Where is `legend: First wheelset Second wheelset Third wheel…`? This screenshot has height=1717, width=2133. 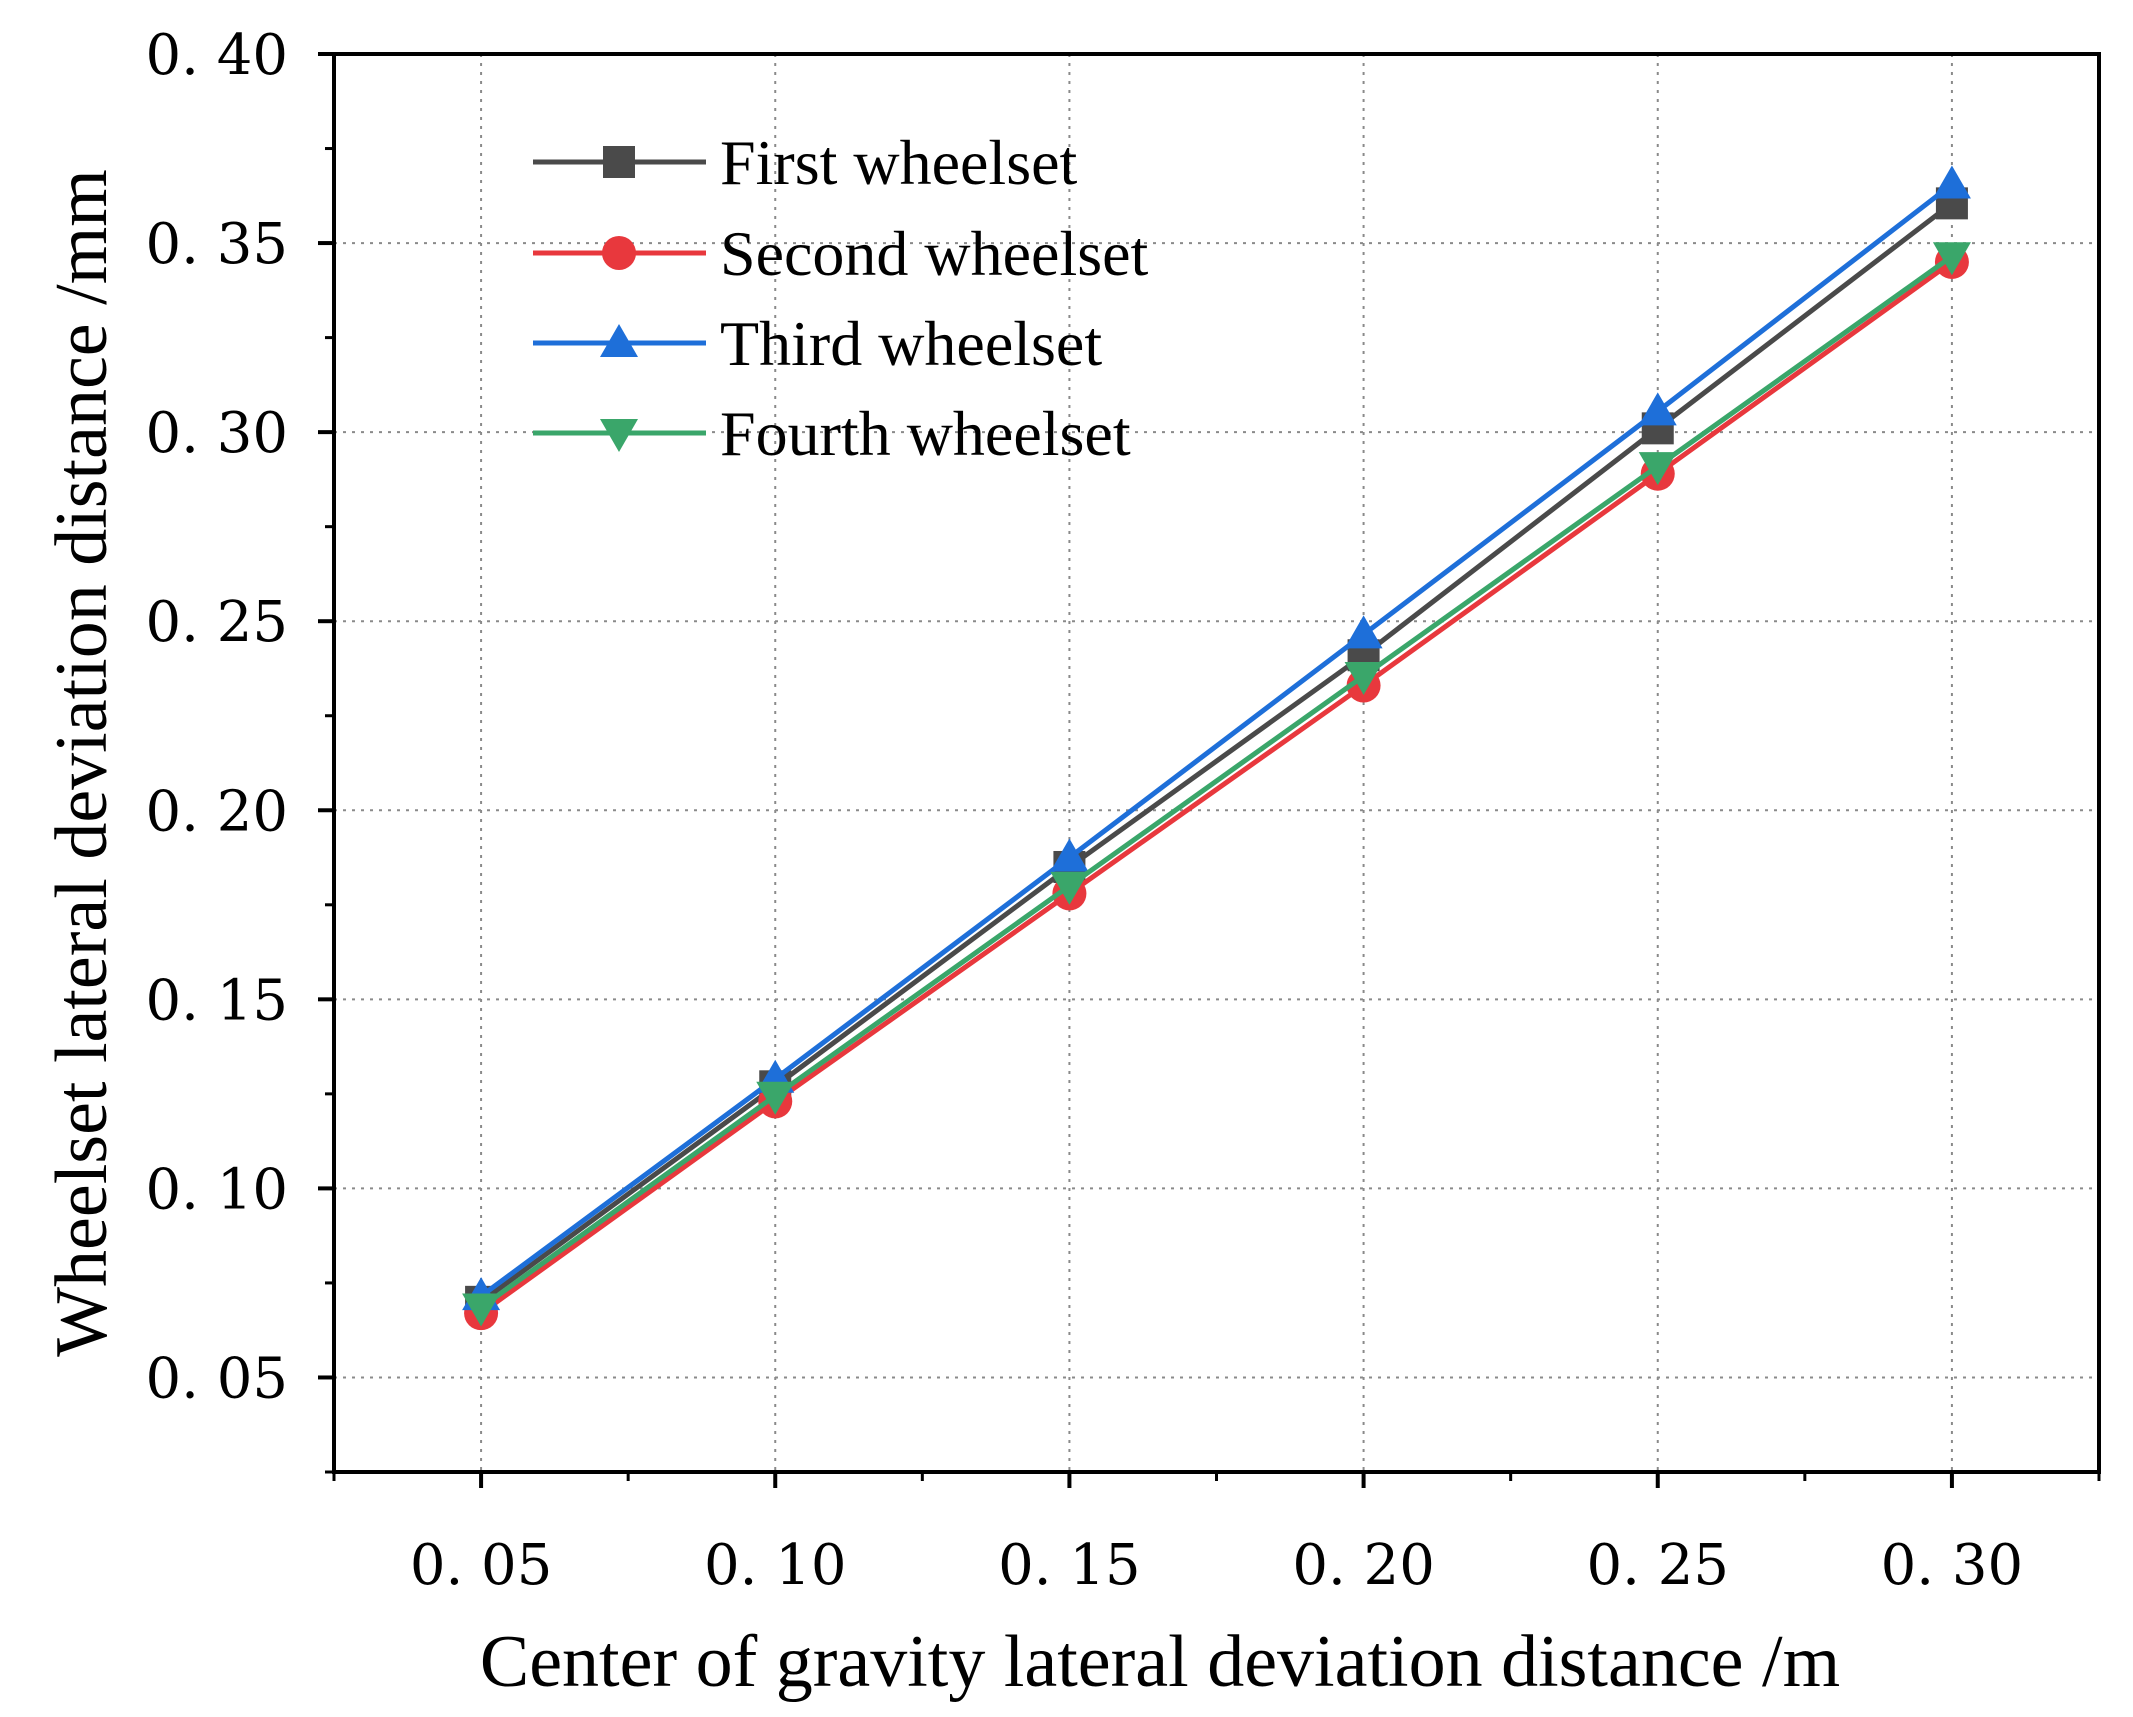
legend: First wheelset Second wheelset Third wheel… is located at coordinates (841, 298).